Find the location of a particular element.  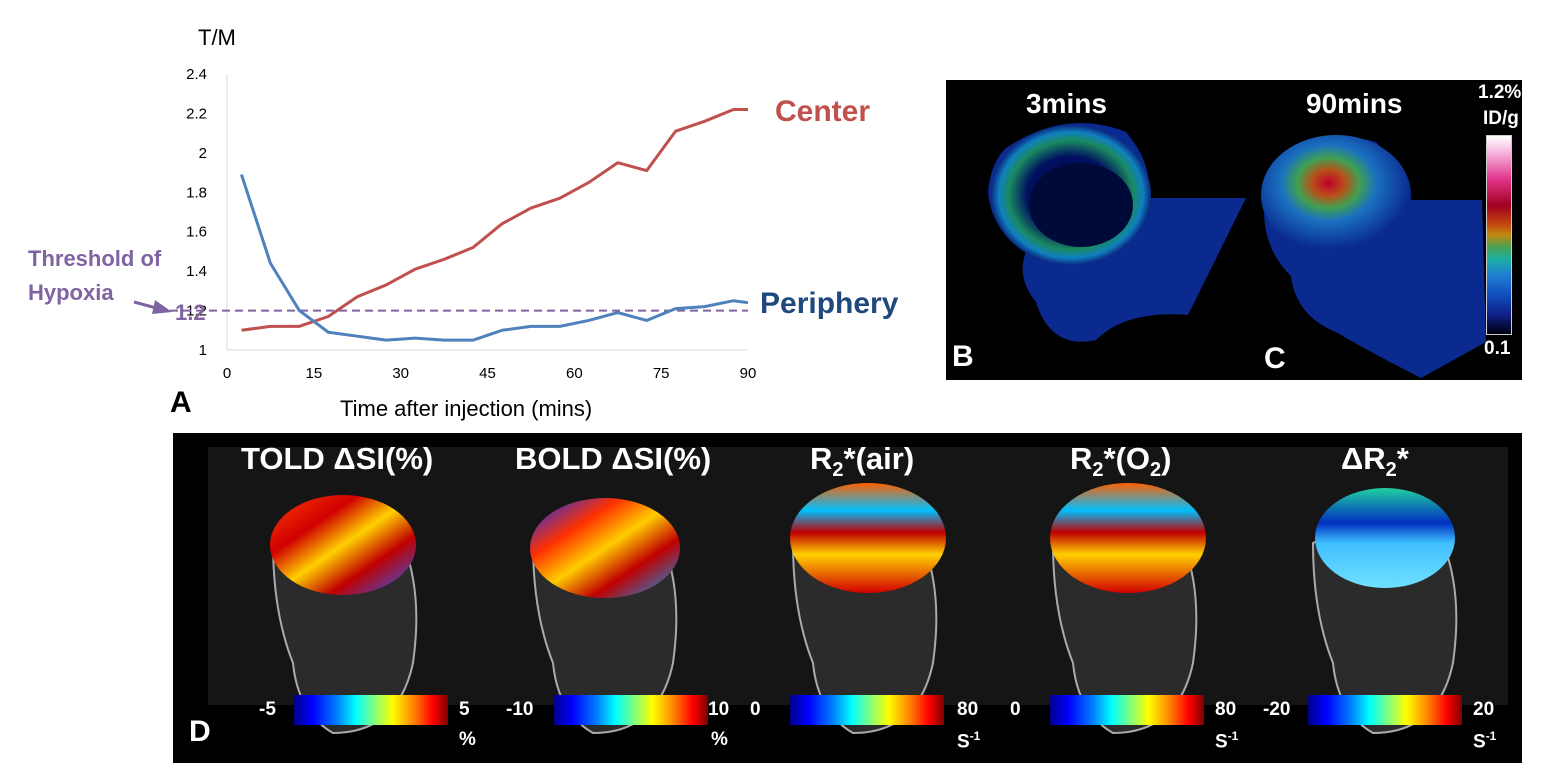

mri-title-told: TOLD ΔSI(%) is located at coordinates (337, 458).